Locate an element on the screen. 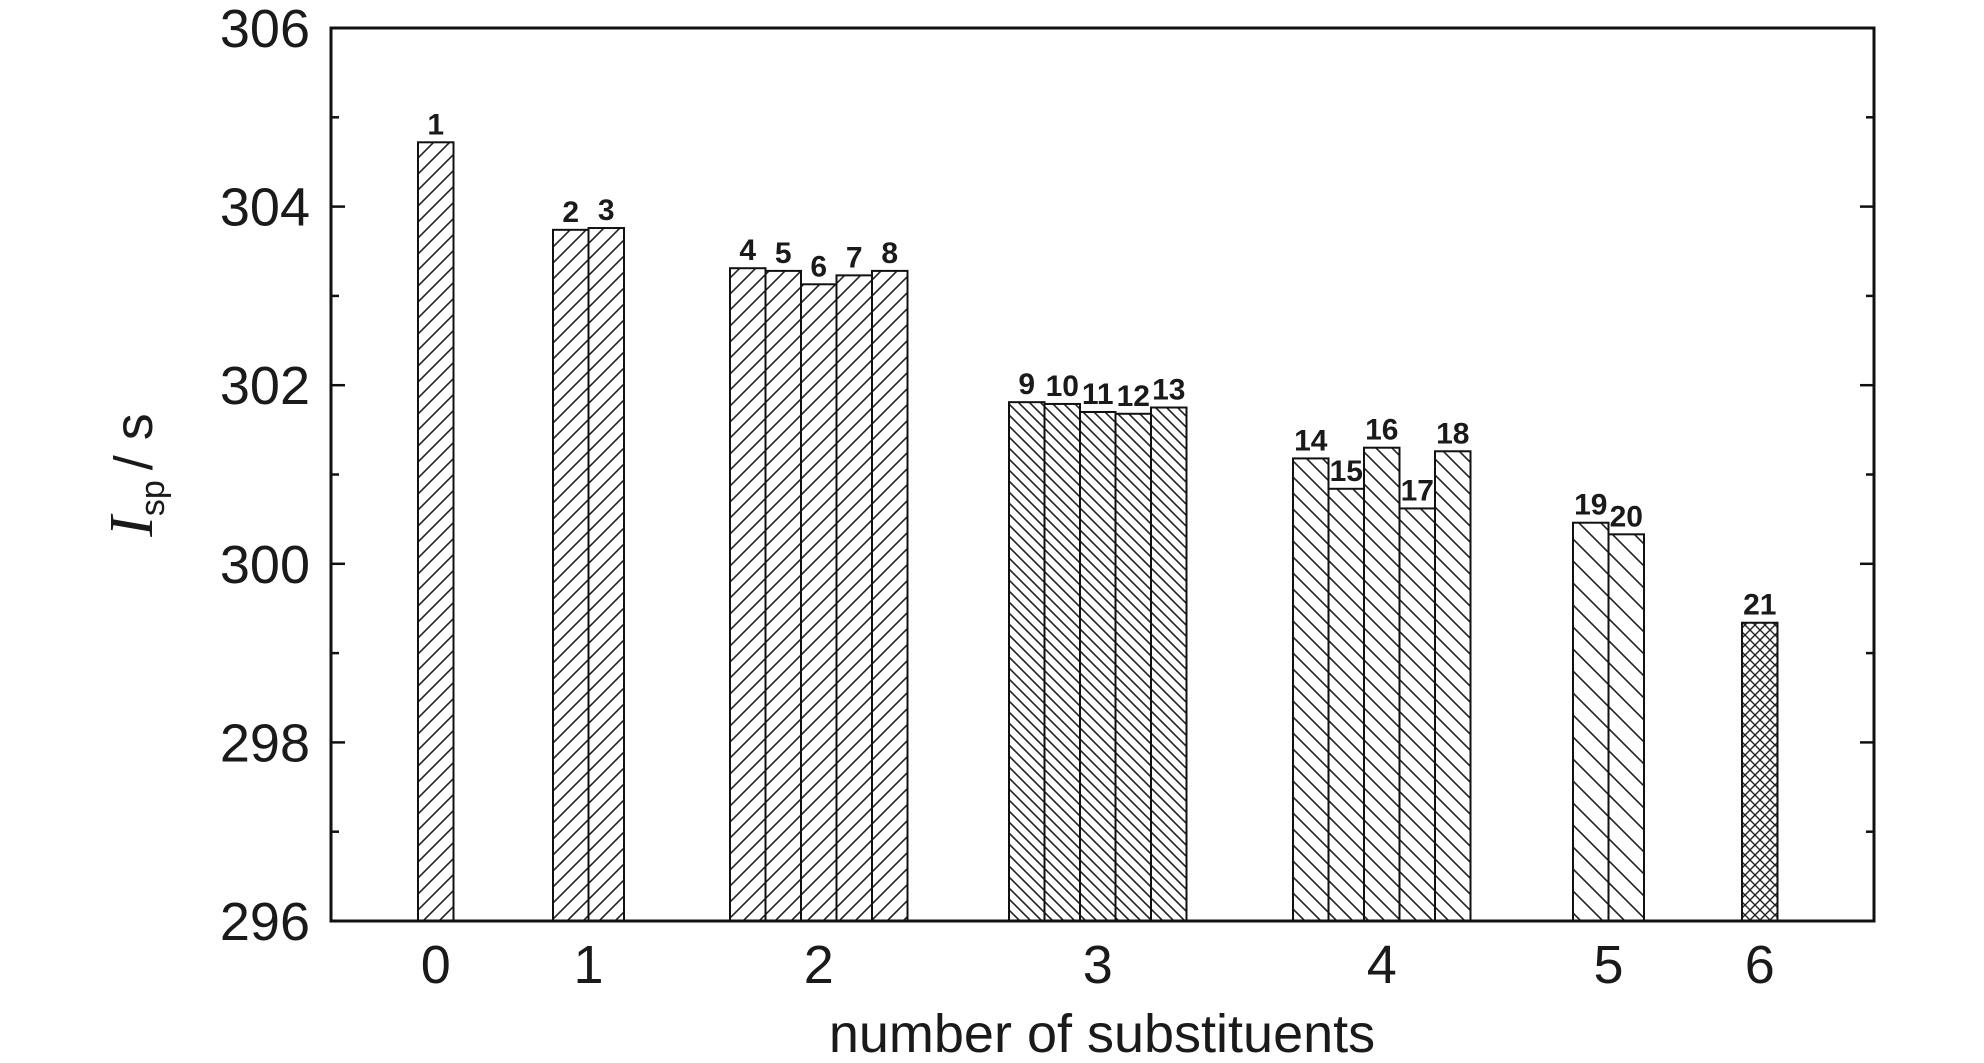 Image resolution: width=1984 pixels, height=1063 pixels. y-axis-title-subscript: sp is located at coordinates (153, 498).